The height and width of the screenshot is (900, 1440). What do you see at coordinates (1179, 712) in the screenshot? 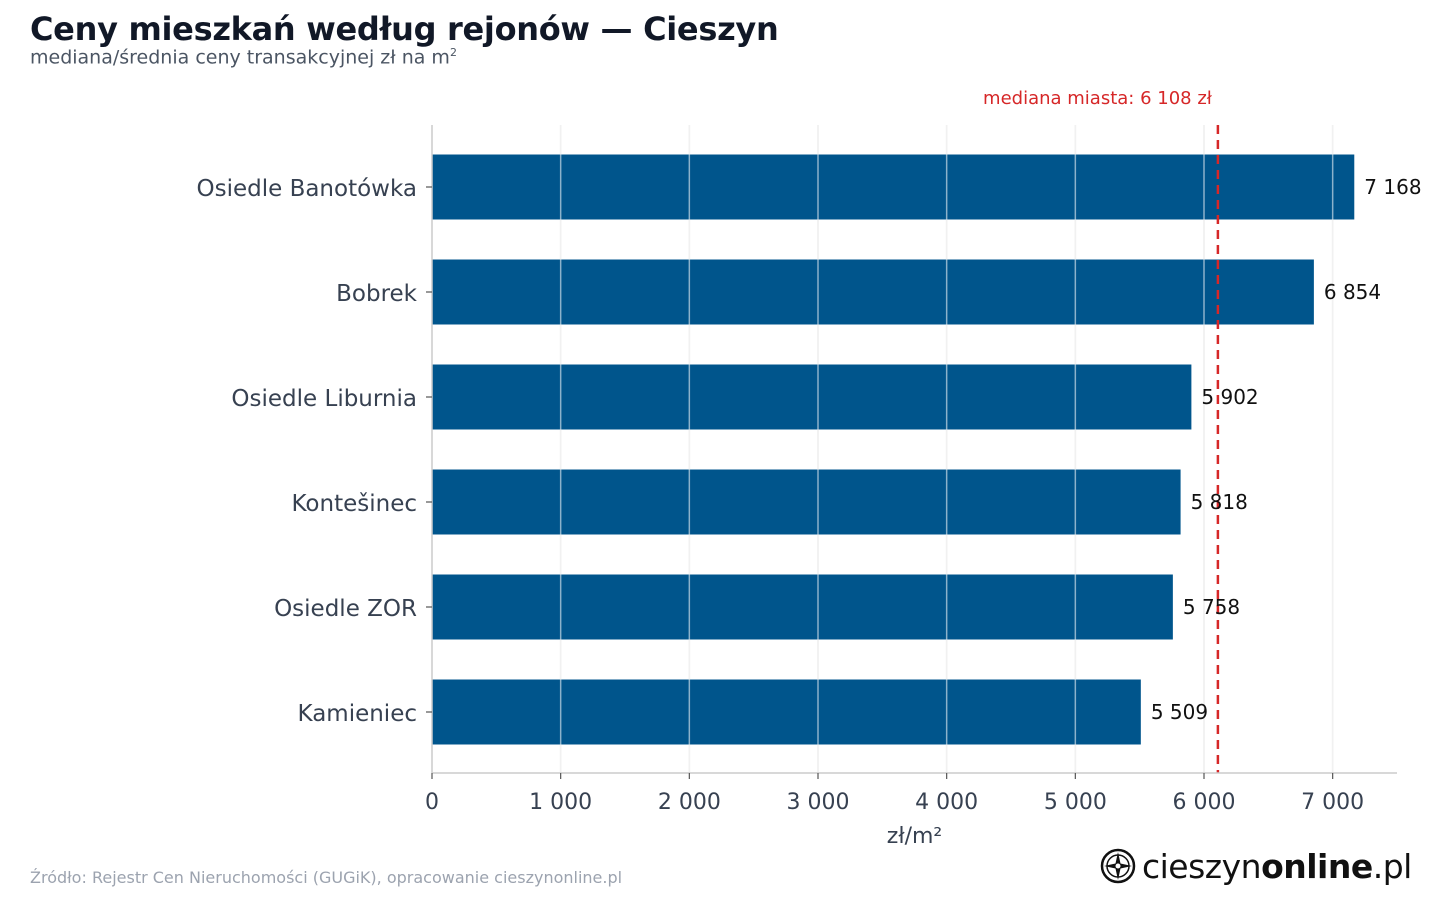
I see `value-label: 5 509` at bounding box center [1179, 712].